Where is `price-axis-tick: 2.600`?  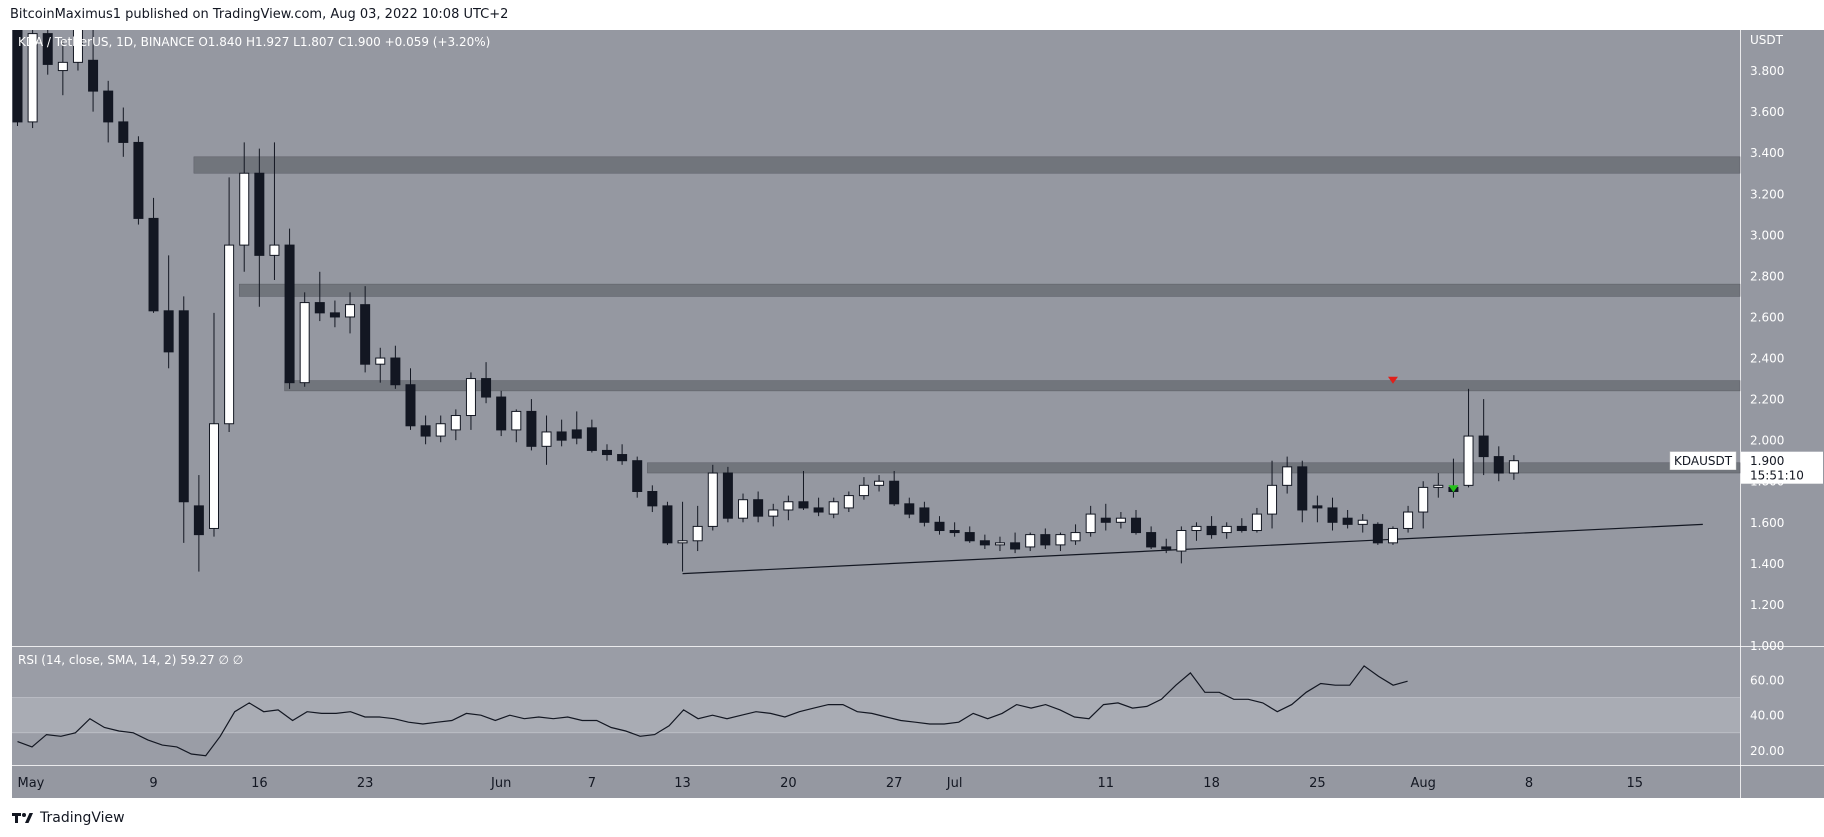
price-axis-tick: 2.600 is located at coordinates (1767, 317).